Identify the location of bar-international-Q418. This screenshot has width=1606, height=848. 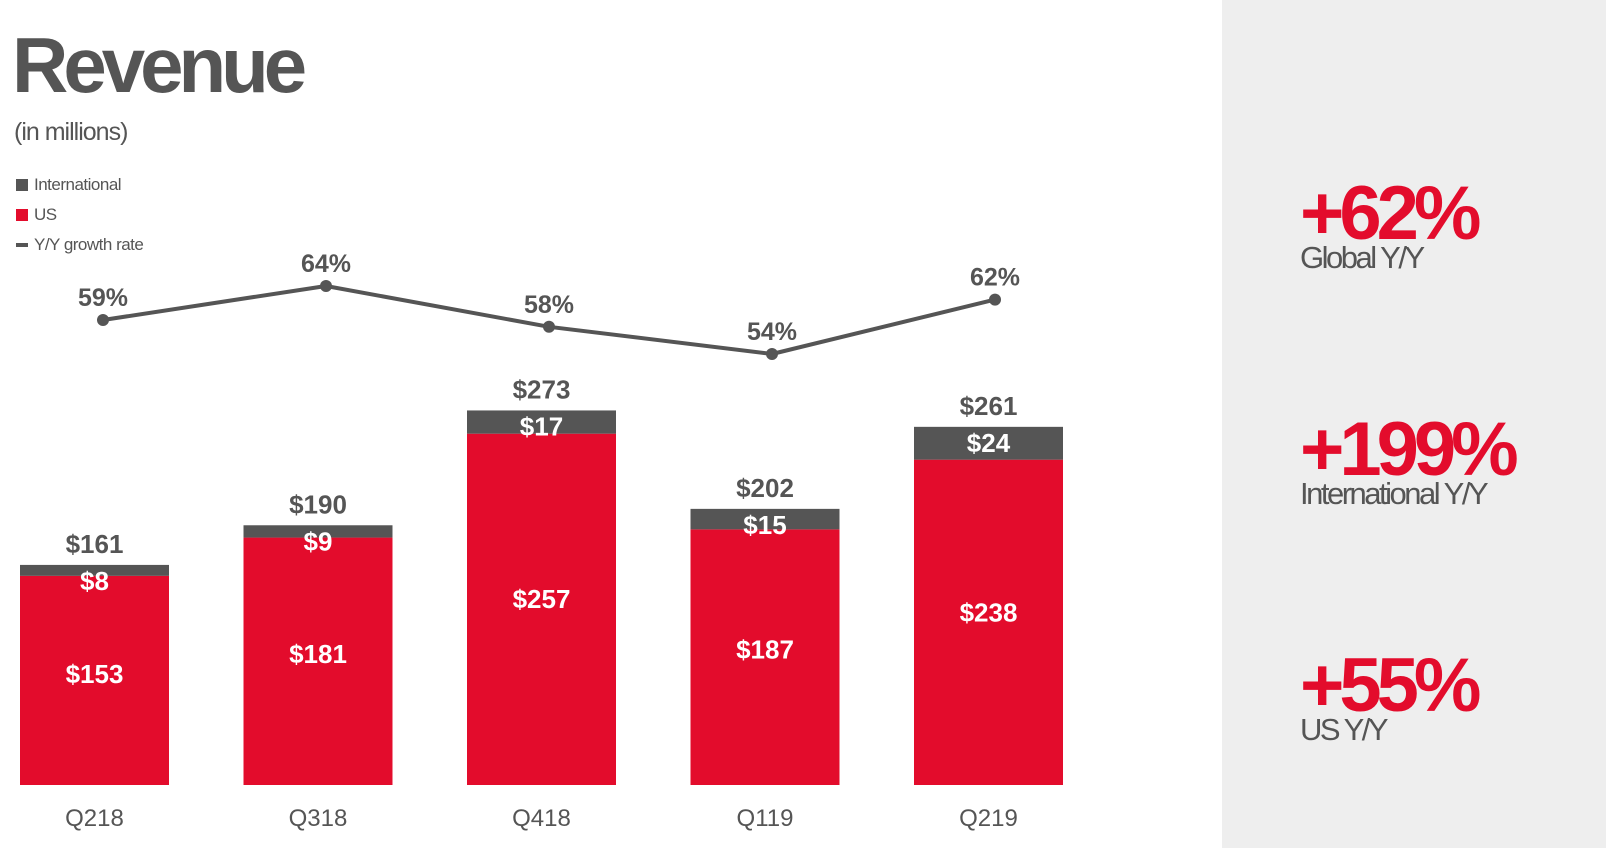
(541, 422).